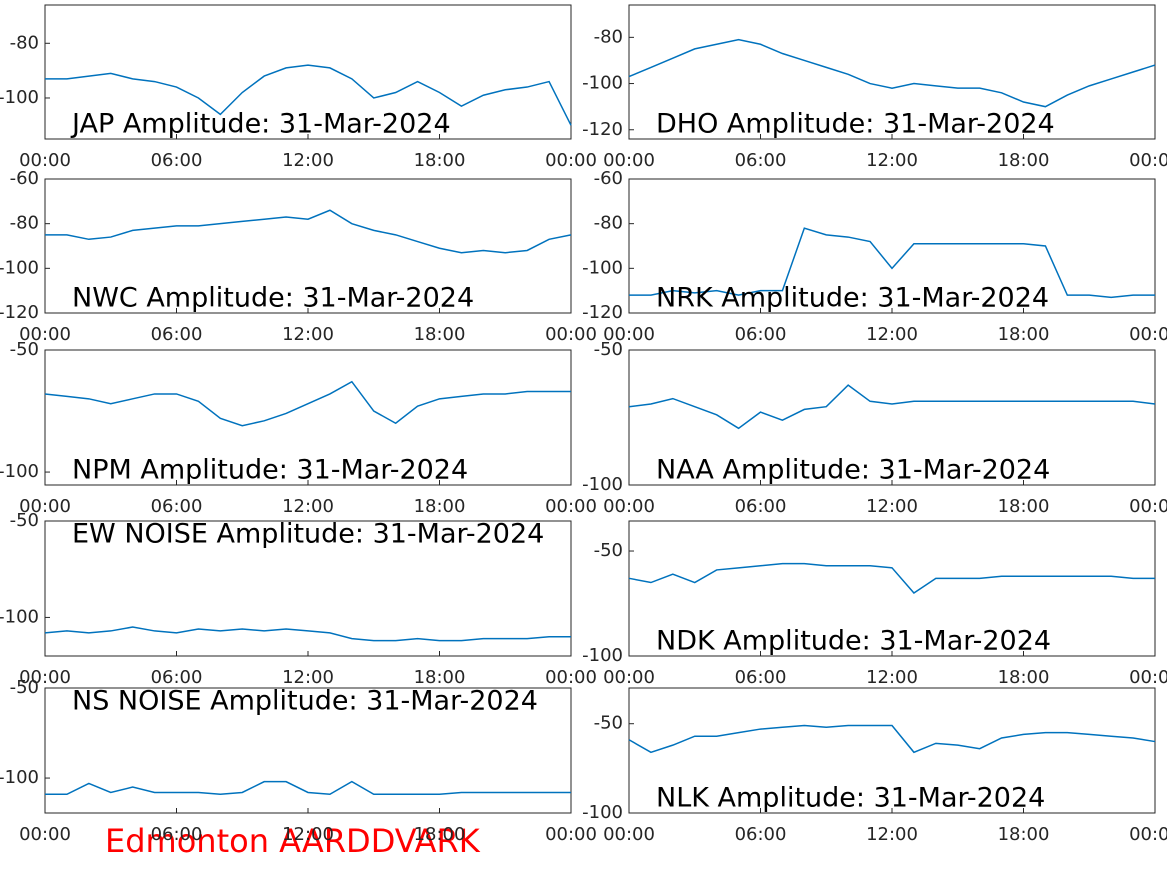  I want to click on site-label: Edmonton AARDDVARK, so click(293, 841).